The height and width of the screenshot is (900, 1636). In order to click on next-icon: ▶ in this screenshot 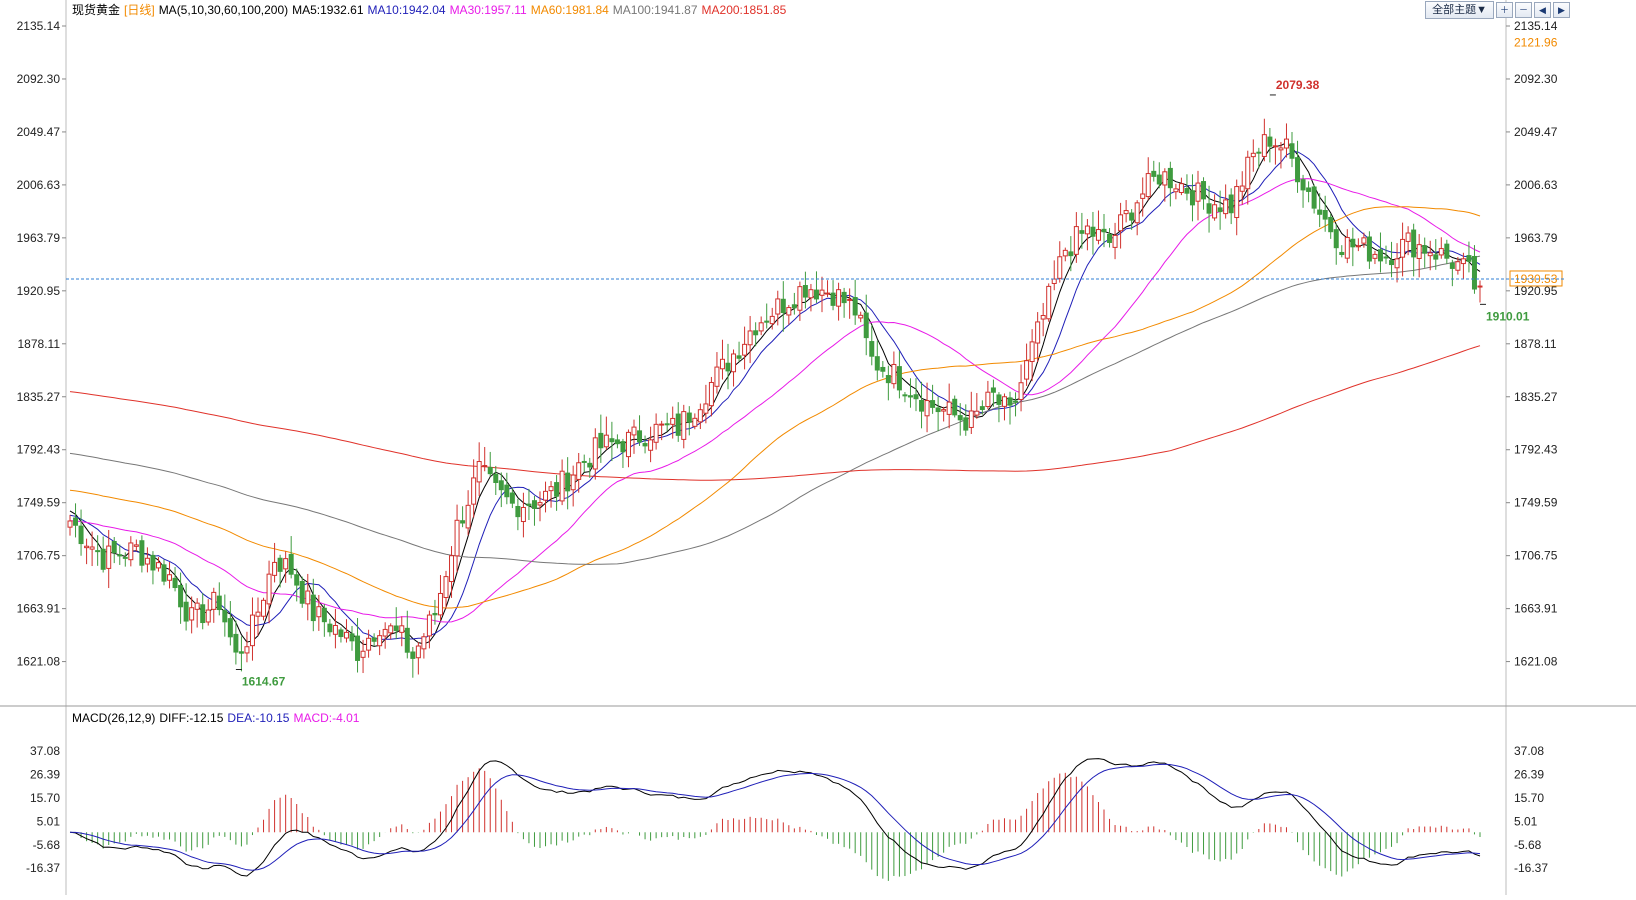, I will do `click(1561, 10)`.